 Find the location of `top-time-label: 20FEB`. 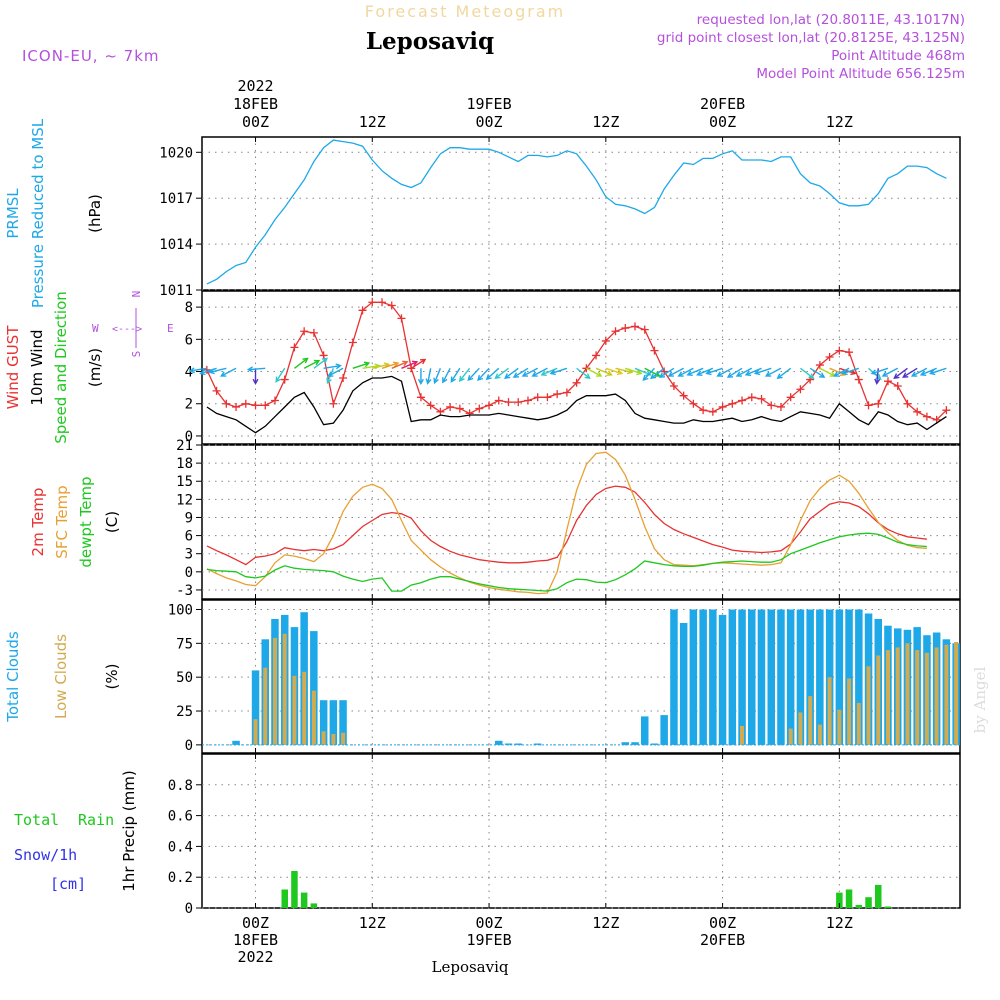

top-time-label: 20FEB is located at coordinates (722, 104).